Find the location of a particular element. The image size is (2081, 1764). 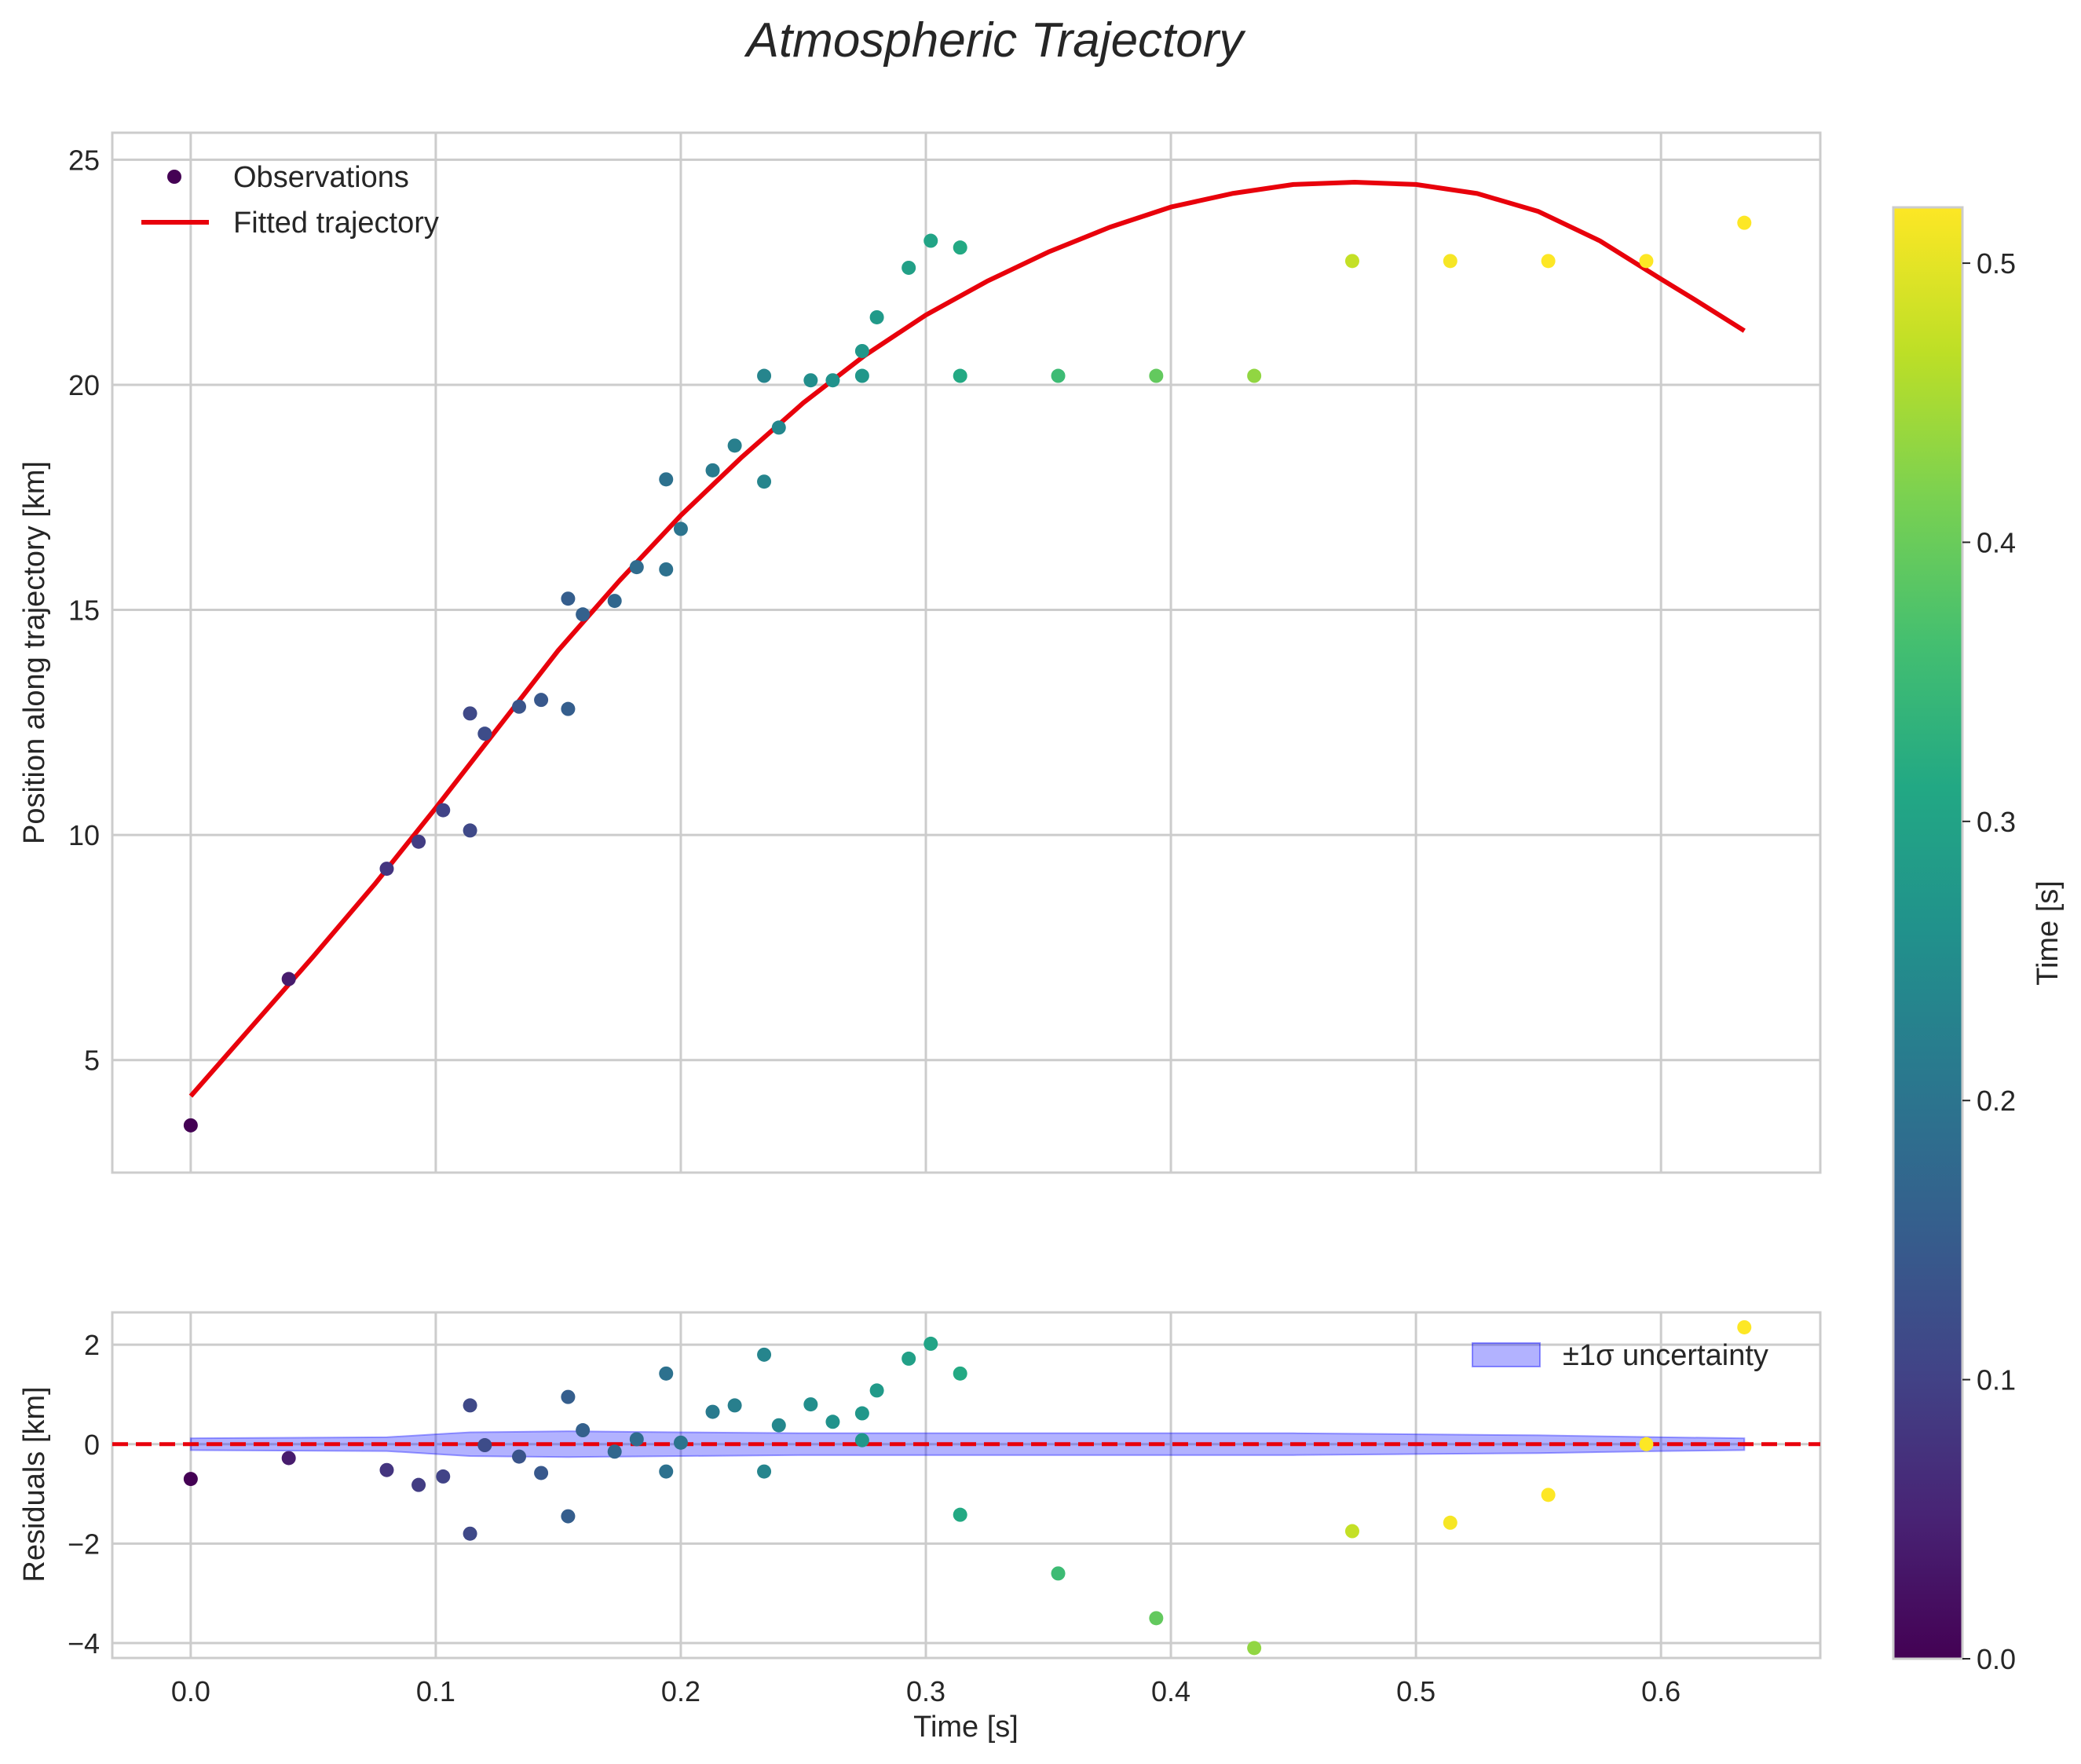

colorbar-tick-label: 0.4 is located at coordinates (1996, 542).